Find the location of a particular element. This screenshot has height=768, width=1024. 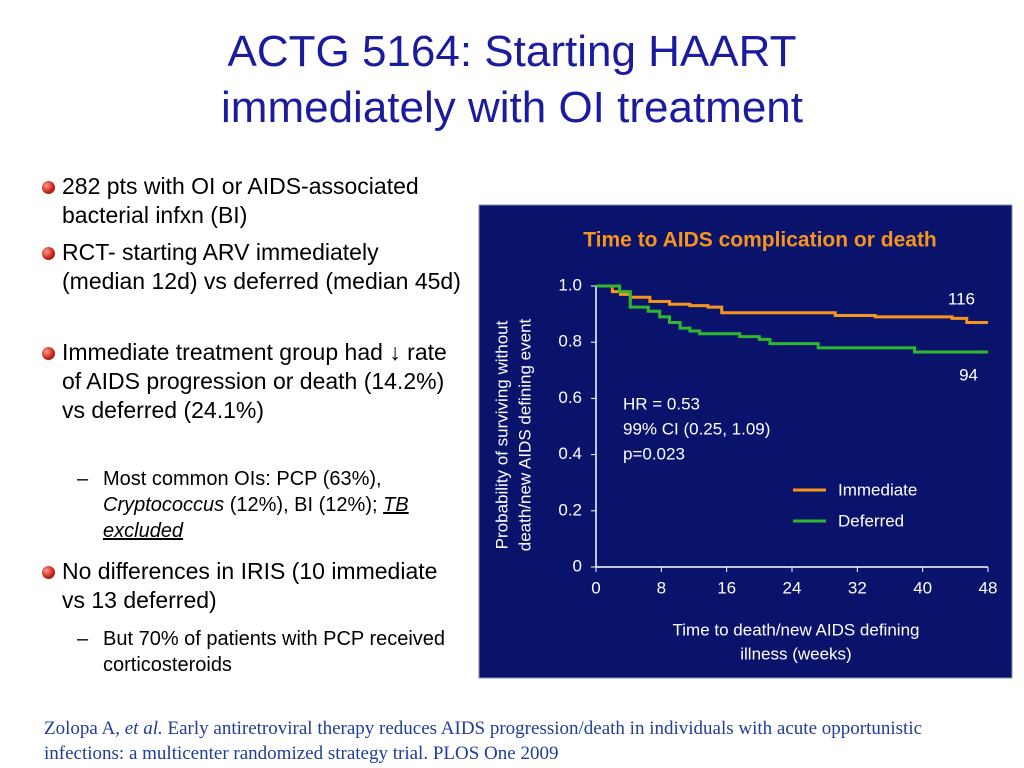

annotation: 116 is located at coordinates (961, 298).